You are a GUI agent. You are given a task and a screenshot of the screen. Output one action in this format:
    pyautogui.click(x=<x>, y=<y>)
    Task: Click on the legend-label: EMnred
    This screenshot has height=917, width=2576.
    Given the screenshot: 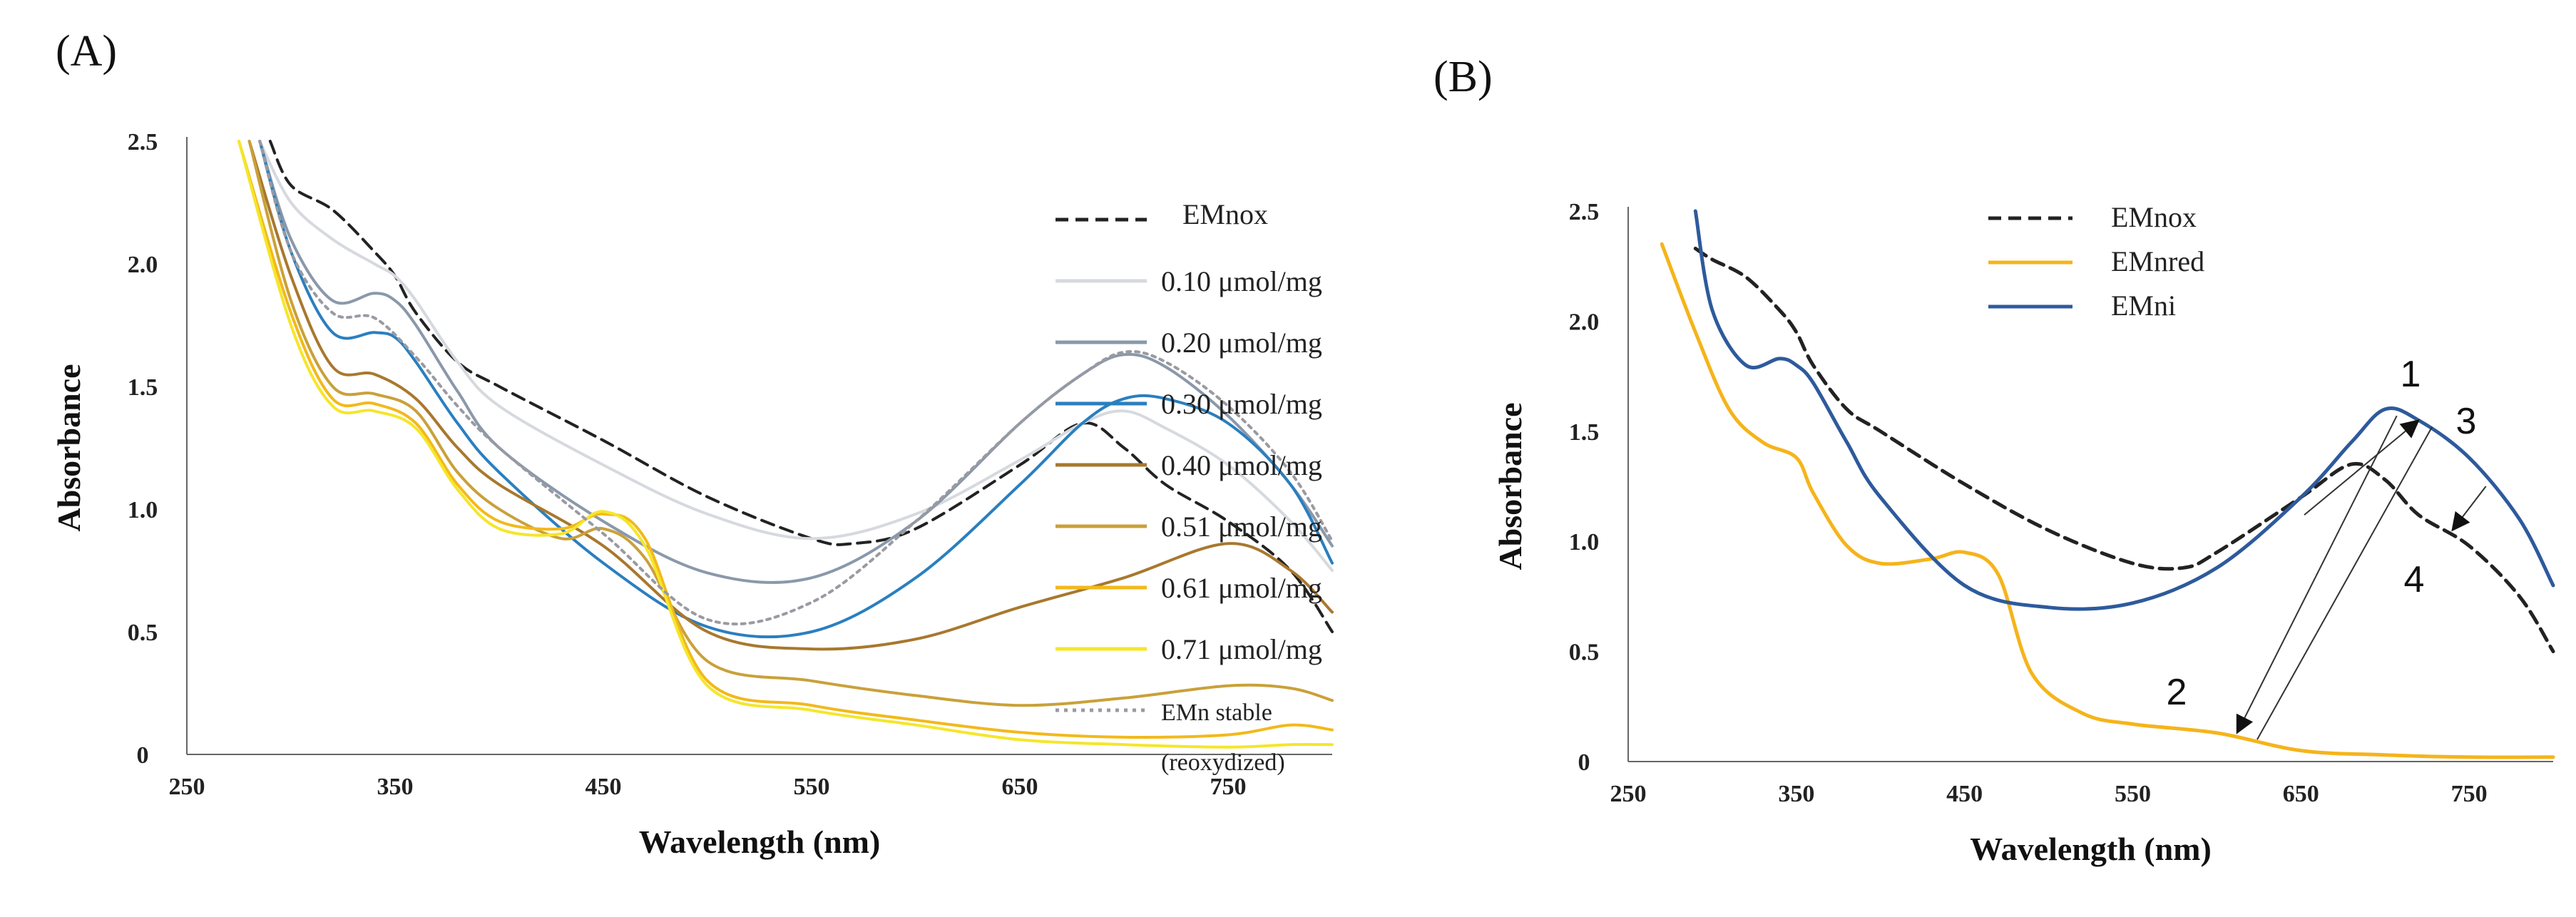 What is the action you would take?
    pyautogui.click(x=2158, y=261)
    